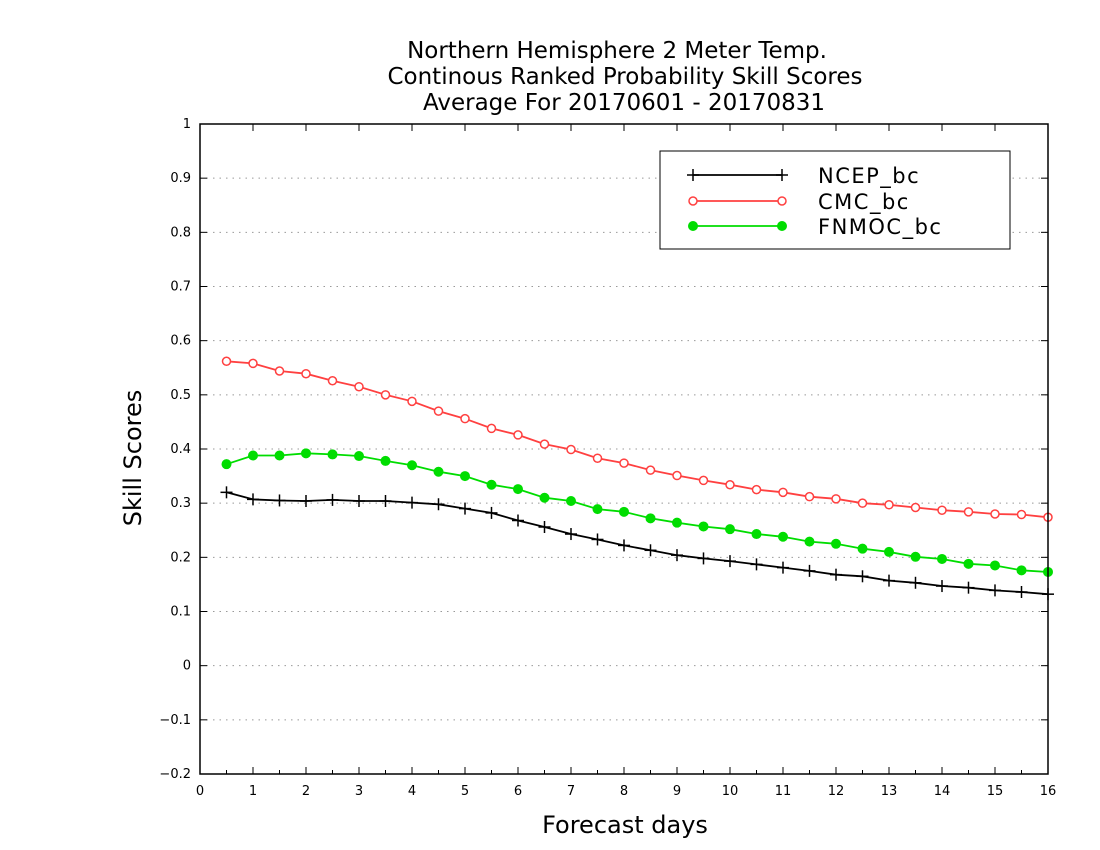 The height and width of the screenshot is (850, 1100). What do you see at coordinates (412, 791) in the screenshot?
I see `x-tick-label: 4` at bounding box center [412, 791].